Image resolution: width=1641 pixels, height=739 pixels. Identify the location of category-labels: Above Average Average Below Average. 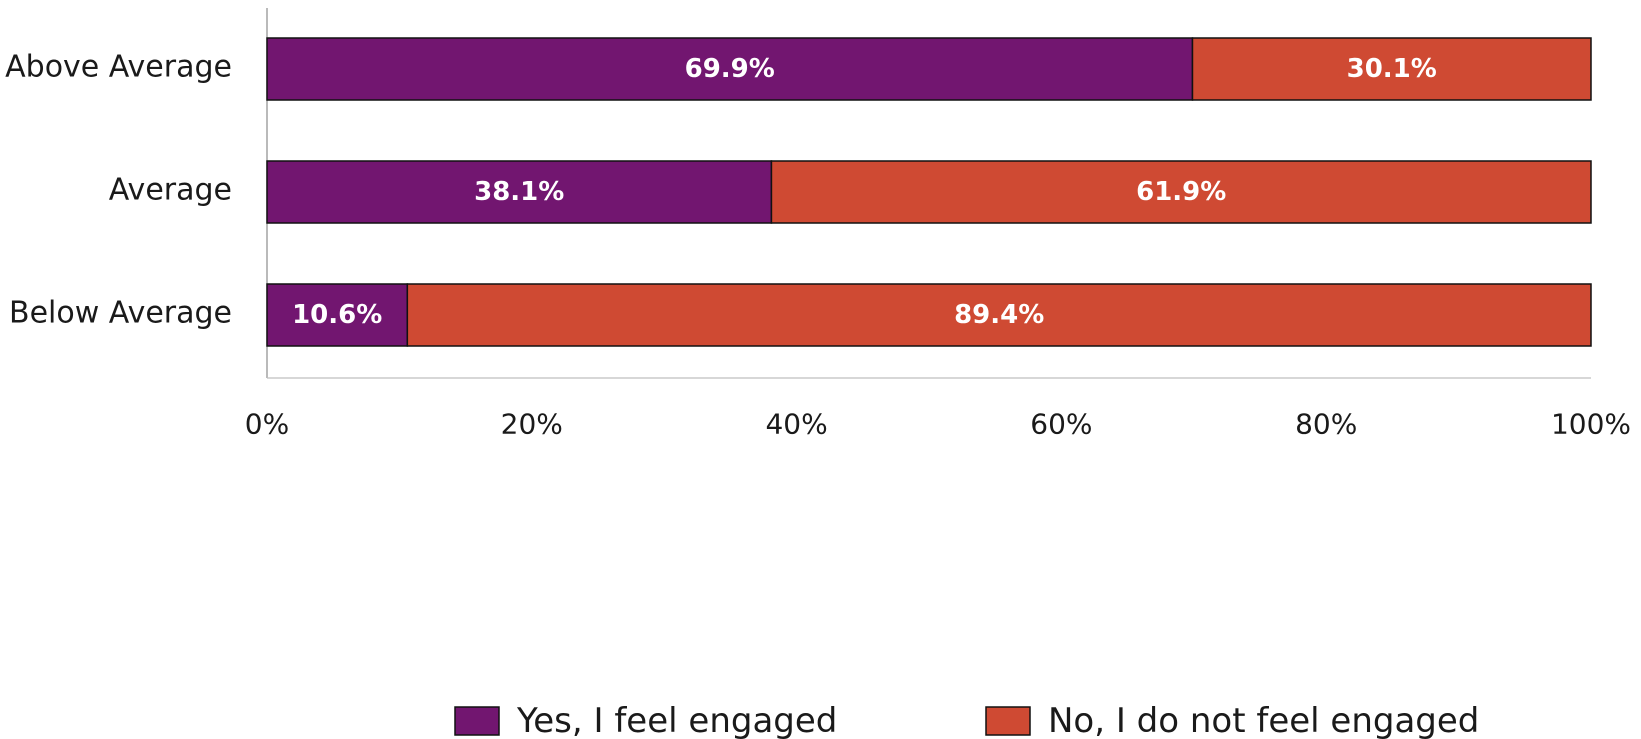
(118, 190).